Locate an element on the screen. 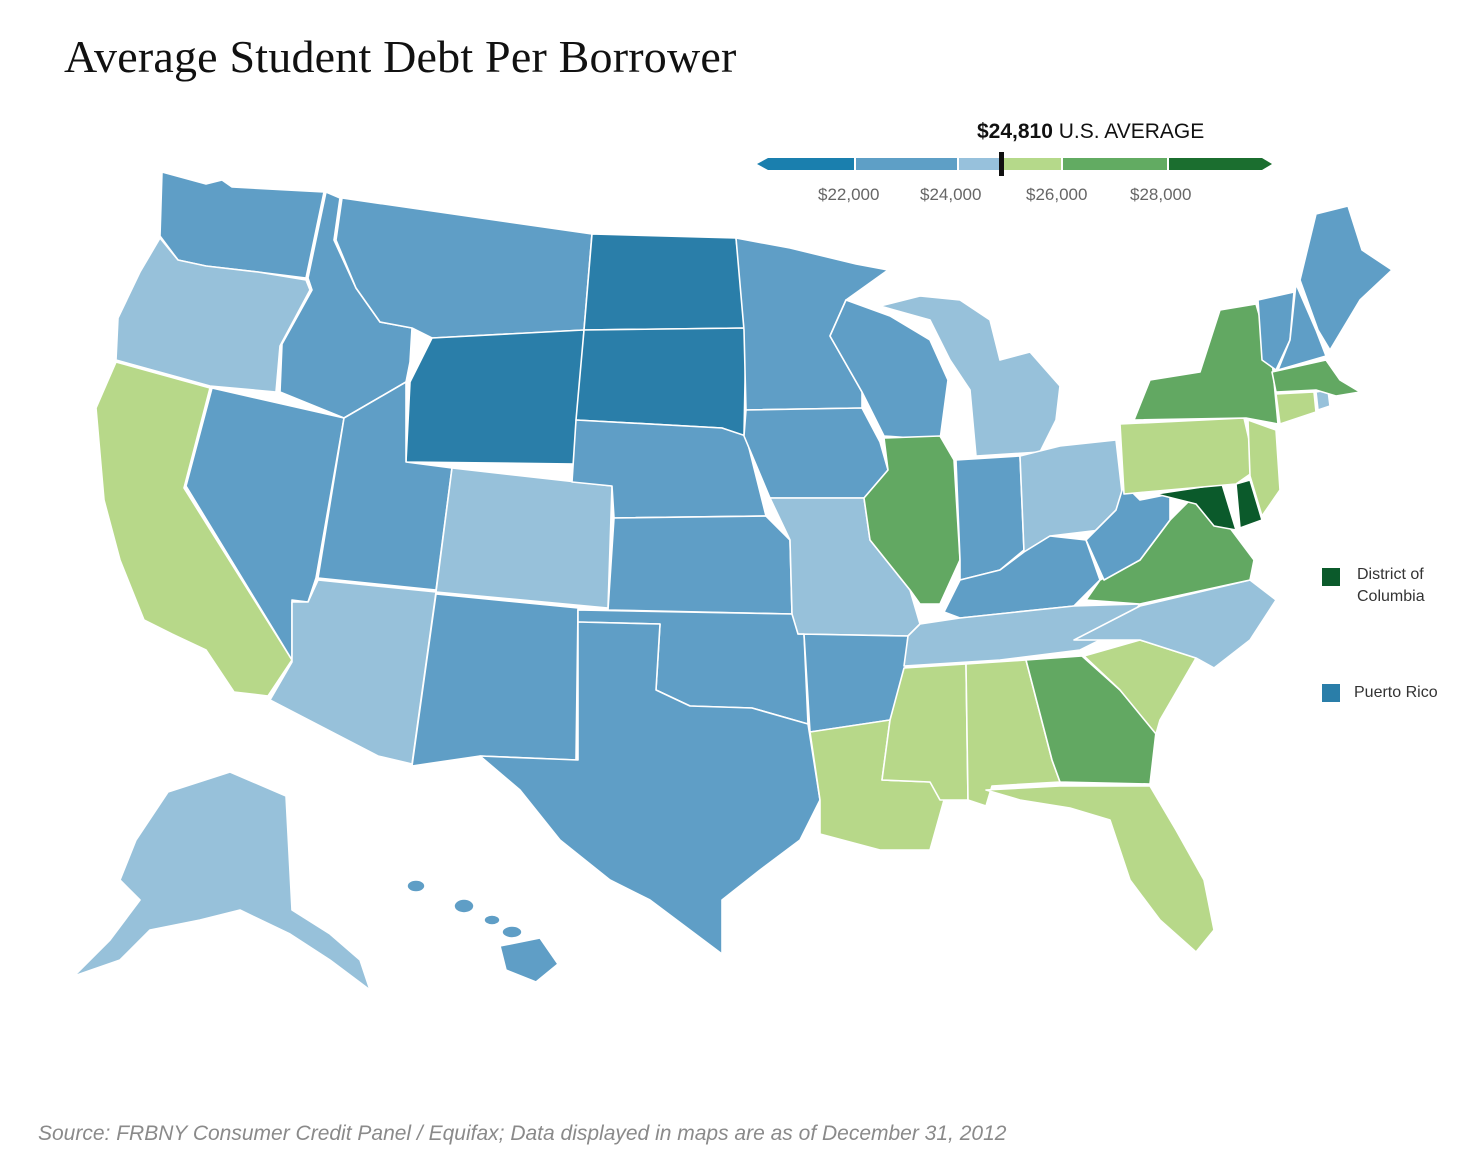 The image size is (1484, 1172). legend-dc-line1: District of is located at coordinates (1390, 574).